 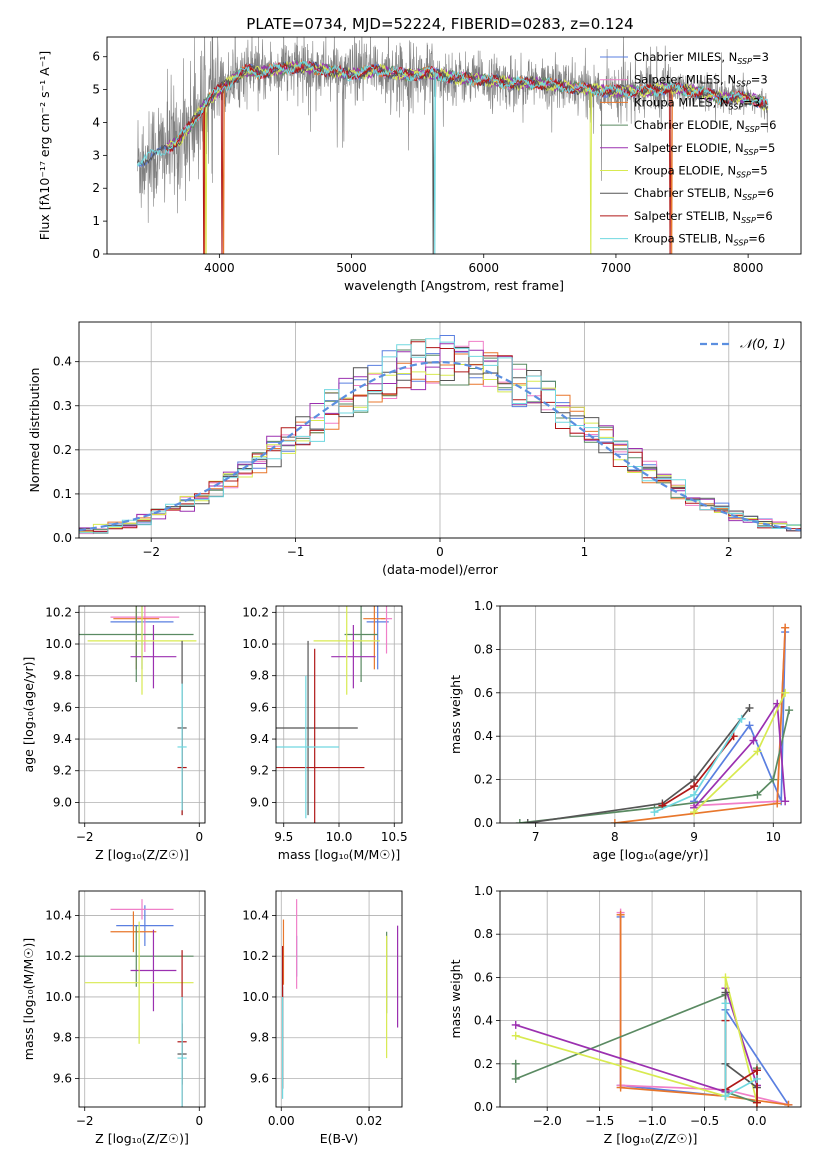 I want to click on y-tick-label: 0.3, so click(x=62, y=406).